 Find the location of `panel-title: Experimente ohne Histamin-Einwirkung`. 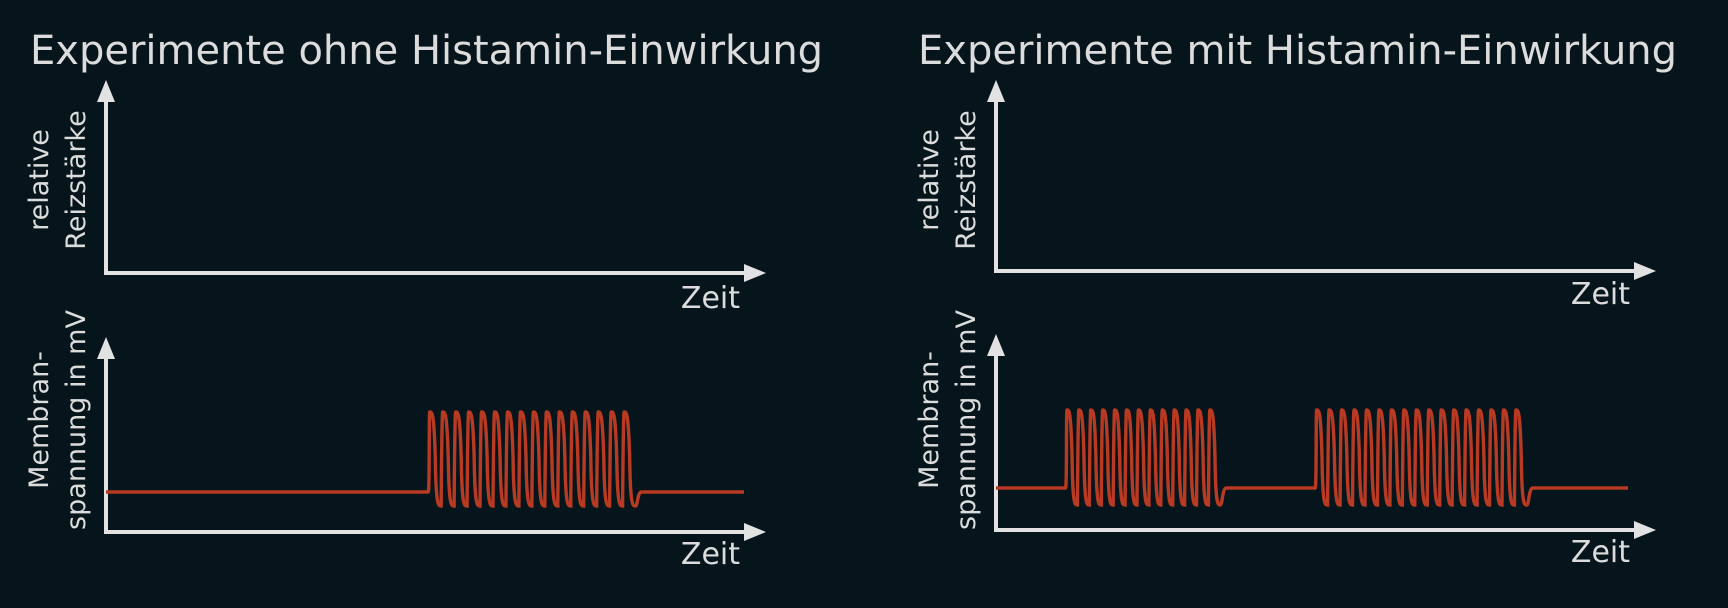

panel-title: Experimente ohne Histamin-Einwirkung is located at coordinates (426, 51).